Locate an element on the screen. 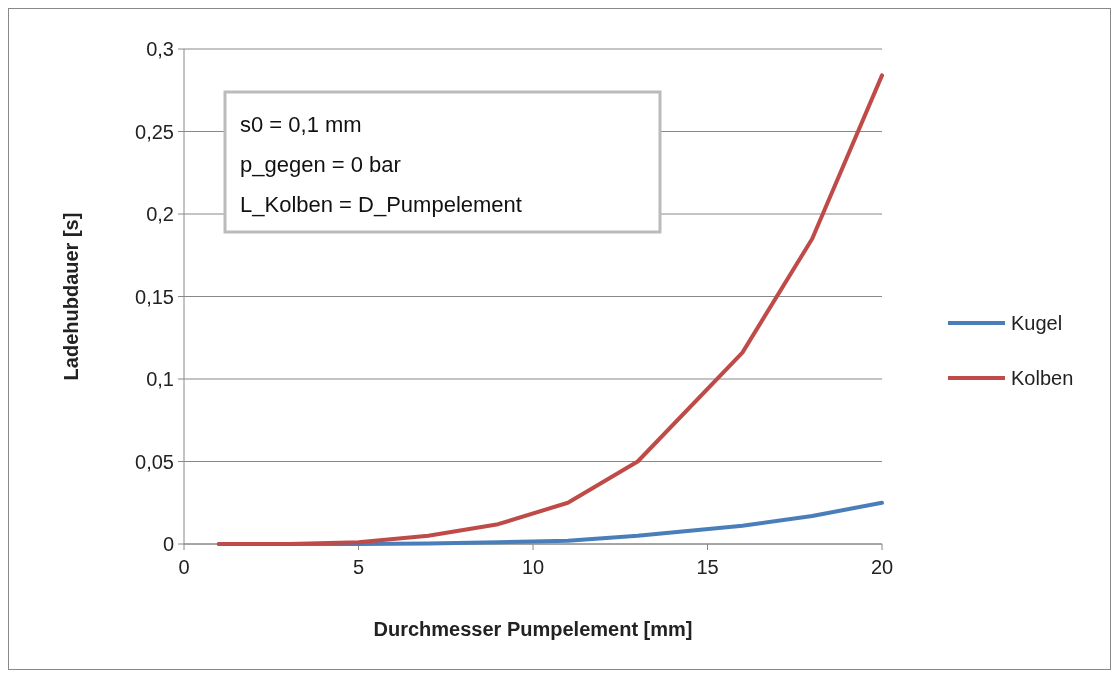 This screenshot has height=678, width=1119. y-tick-label: 0,3 is located at coordinates (160, 49).